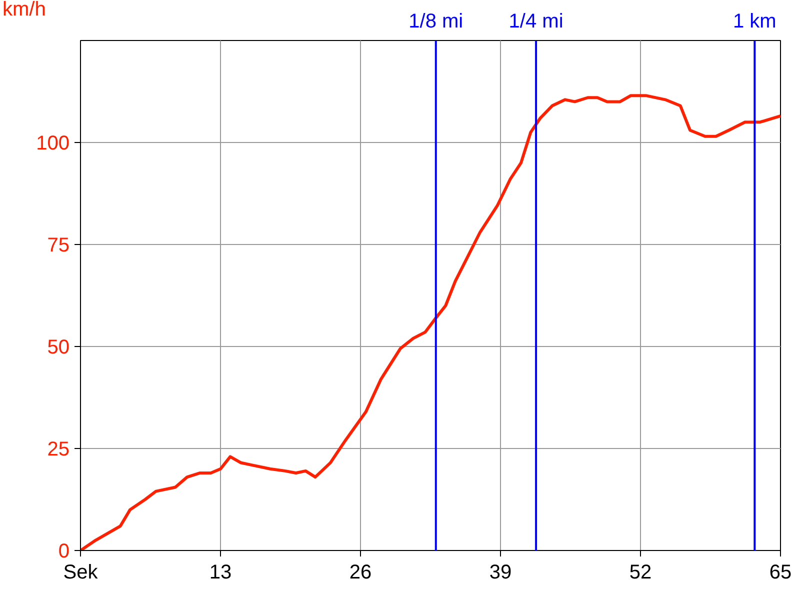 This screenshot has height=600, width=800. I want to click on ref-line-label: 1/8 mi, so click(436, 21).